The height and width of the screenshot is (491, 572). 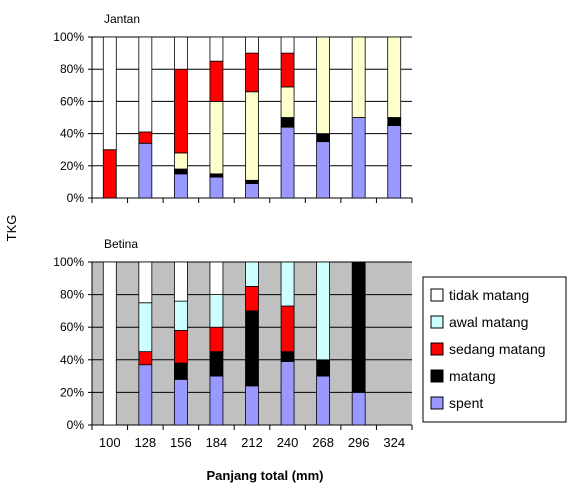 What do you see at coordinates (472, 376) in the screenshot?
I see `legend-label: matang` at bounding box center [472, 376].